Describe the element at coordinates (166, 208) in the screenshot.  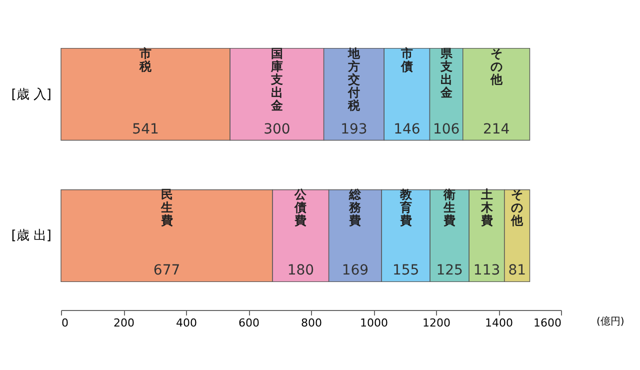
I see `series-label: 民生費` at that location.